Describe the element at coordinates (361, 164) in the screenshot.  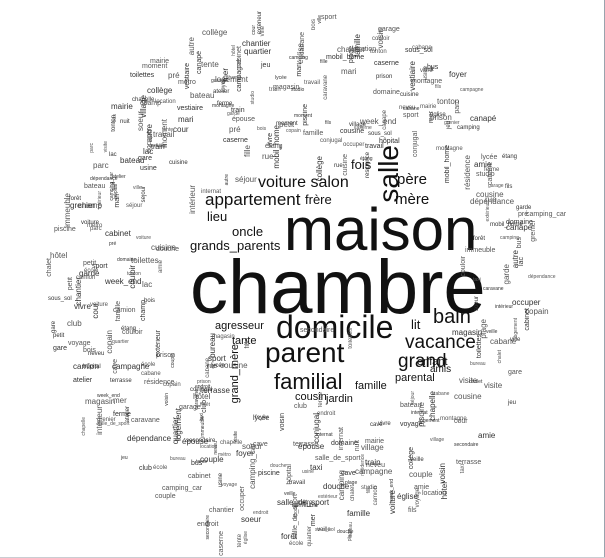
I see `cloud-word-fois: fois` at that location.